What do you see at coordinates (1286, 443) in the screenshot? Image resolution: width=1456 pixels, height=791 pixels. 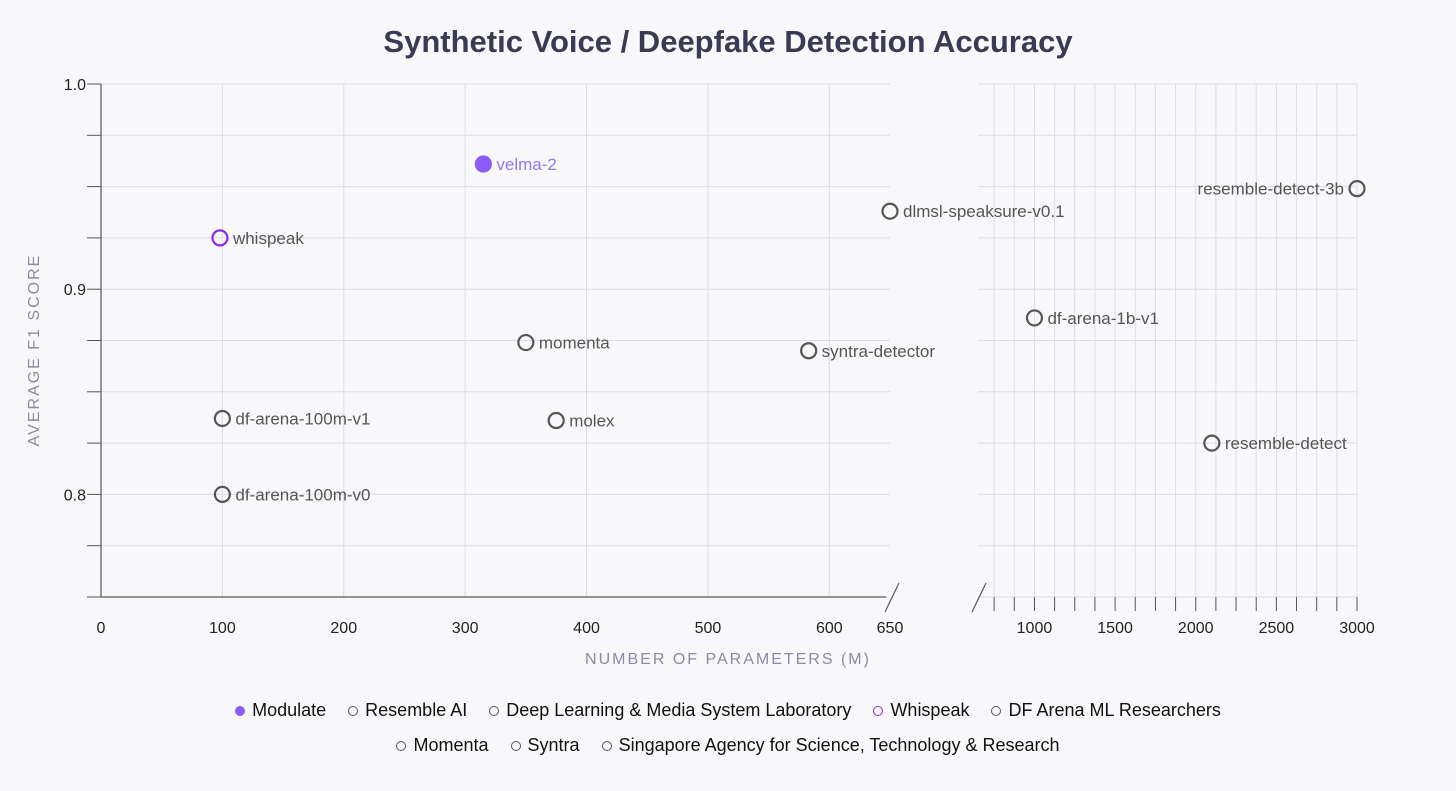 I see `data-label-resemble-detect: resemble-detect` at bounding box center [1286, 443].